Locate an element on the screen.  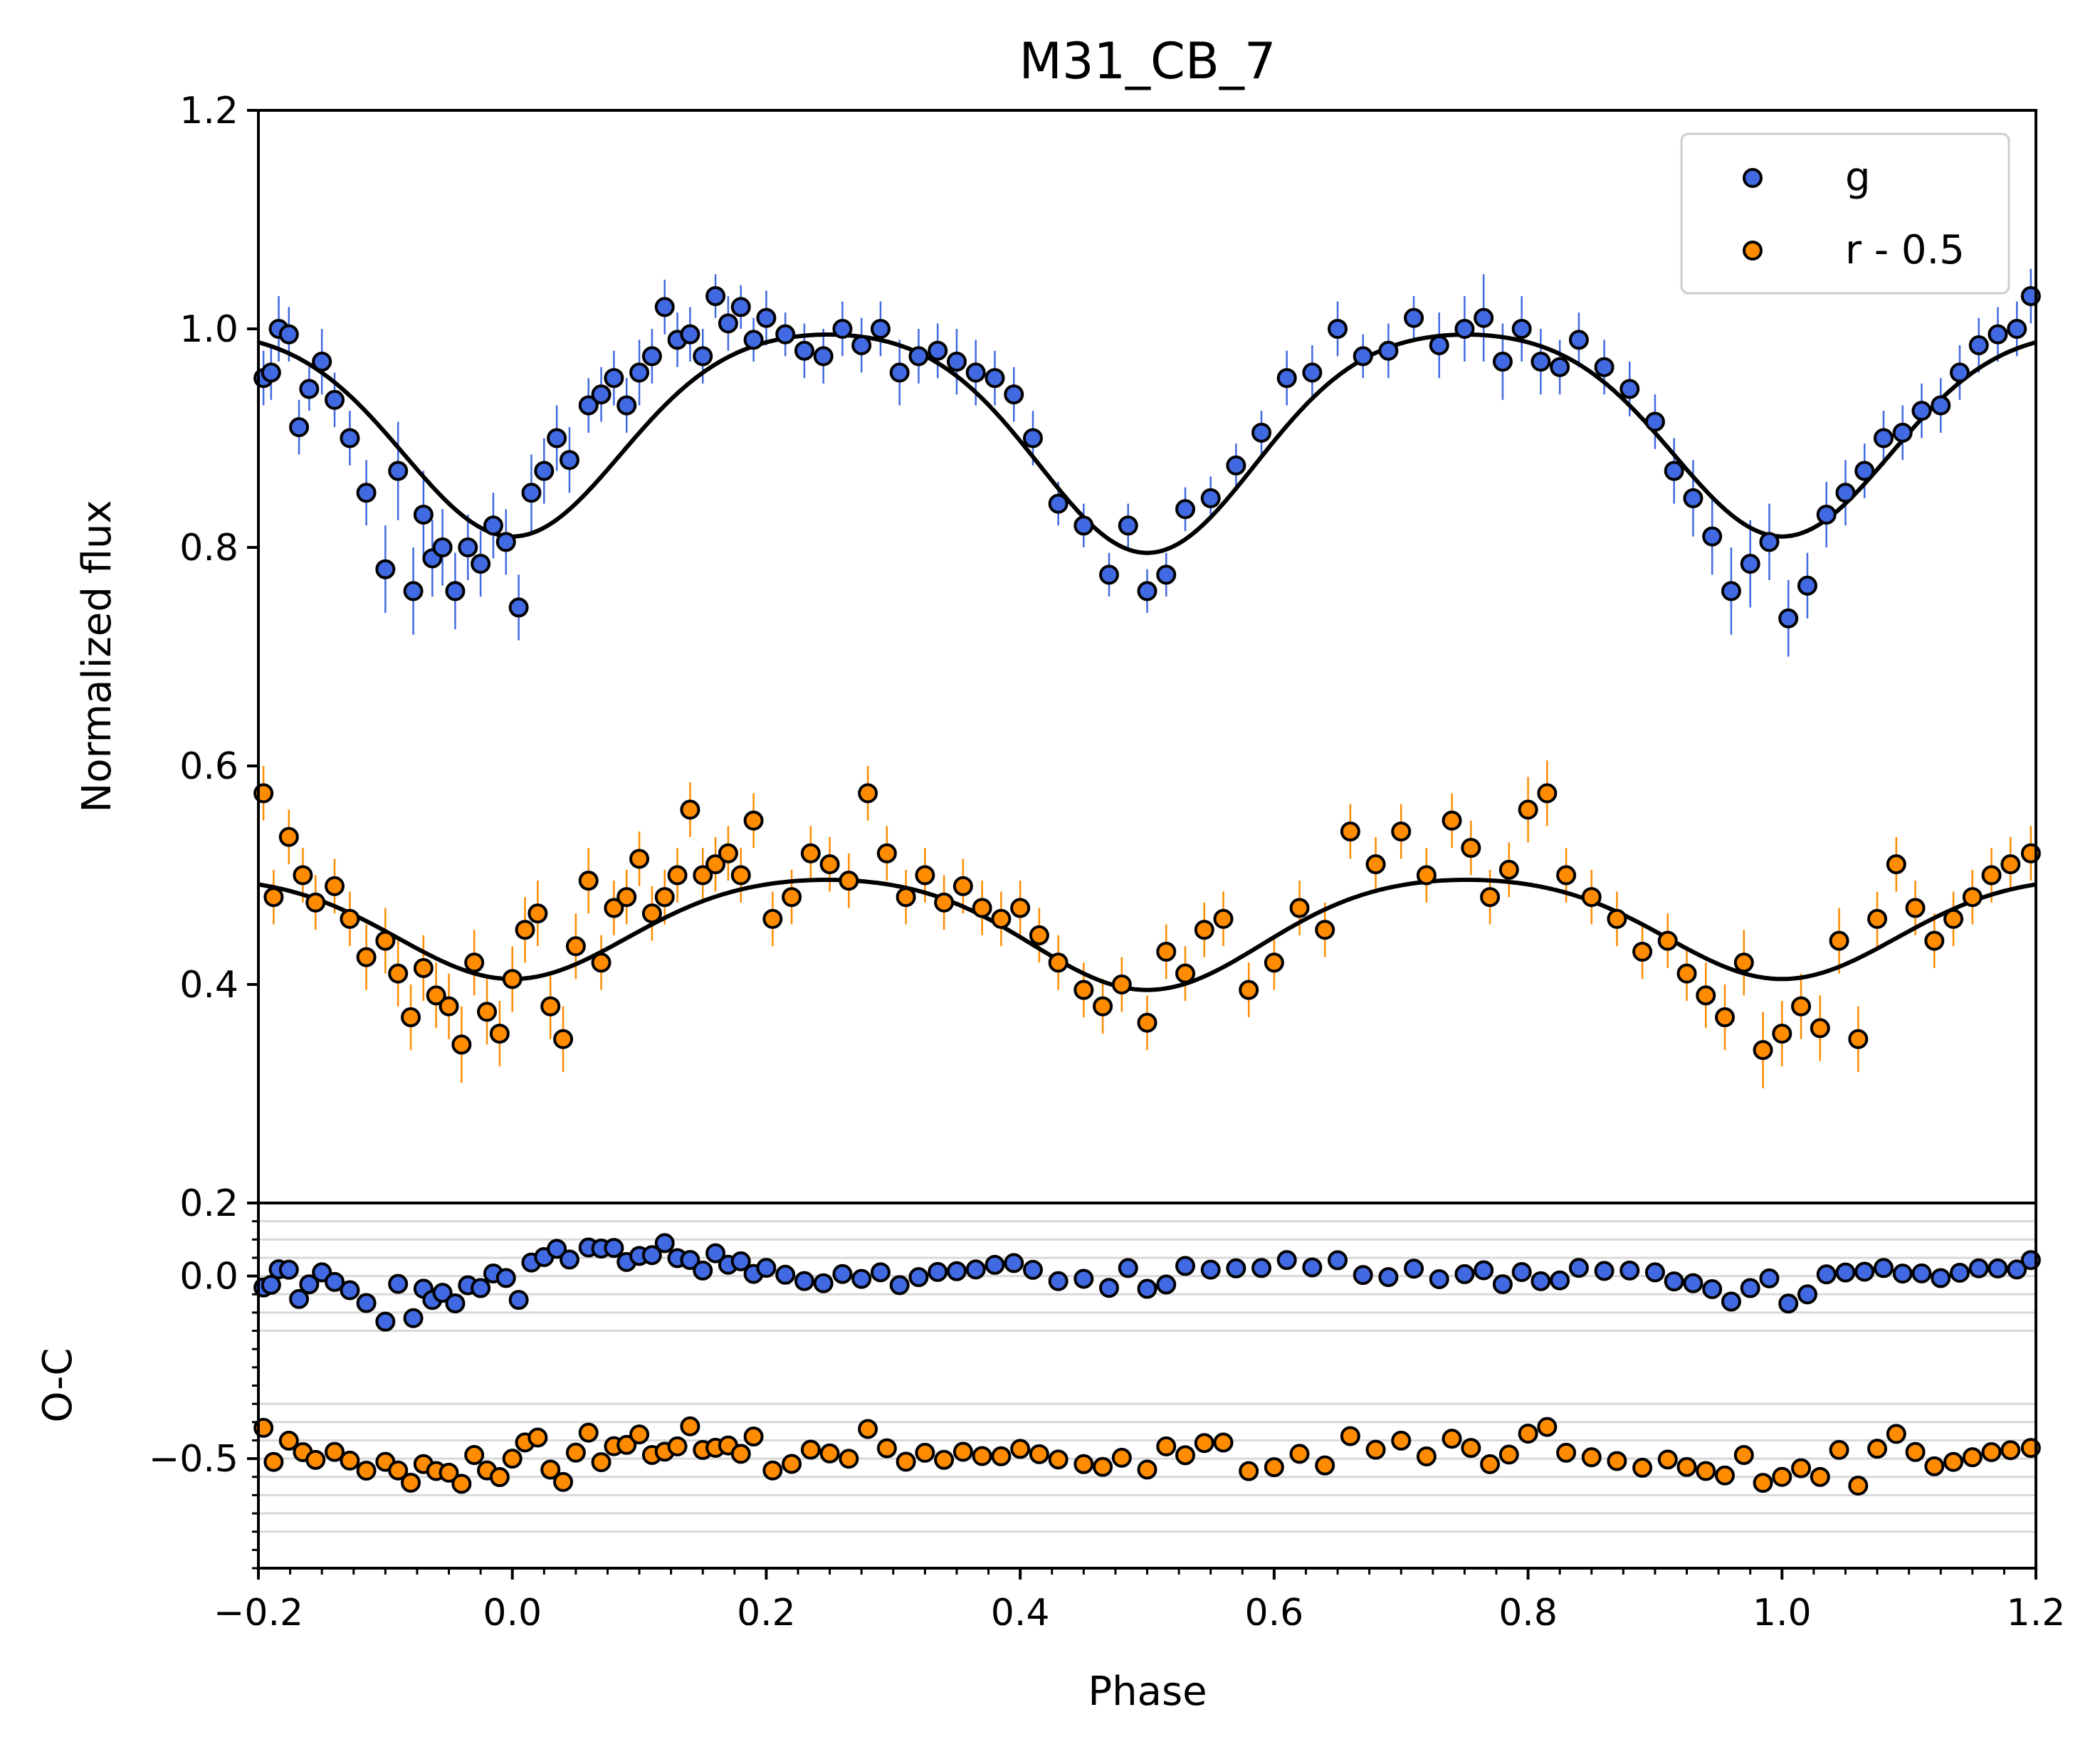
main-y-tick-label: 0.6 is located at coordinates (208, 766).